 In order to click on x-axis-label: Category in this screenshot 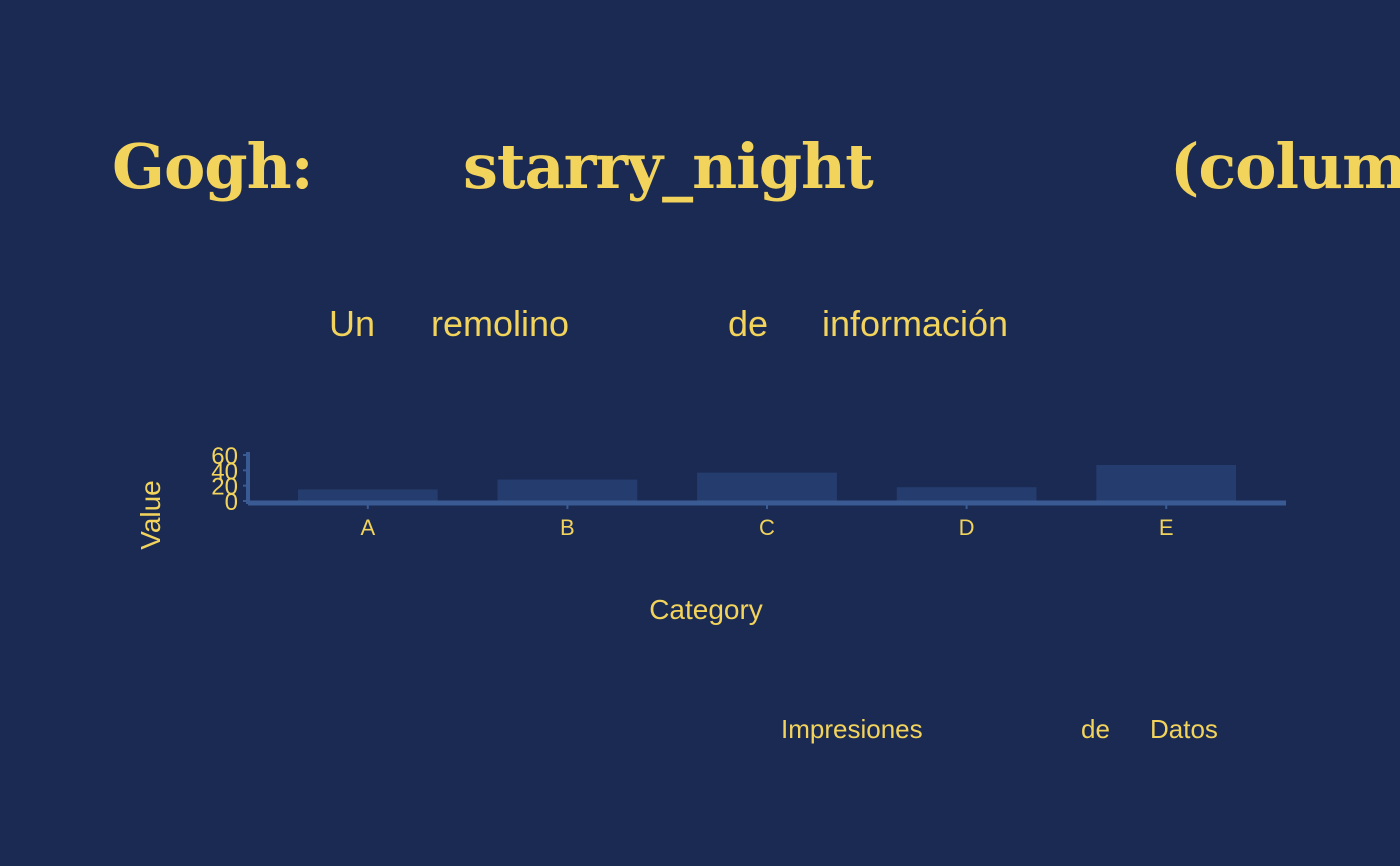, I will do `click(706, 609)`.